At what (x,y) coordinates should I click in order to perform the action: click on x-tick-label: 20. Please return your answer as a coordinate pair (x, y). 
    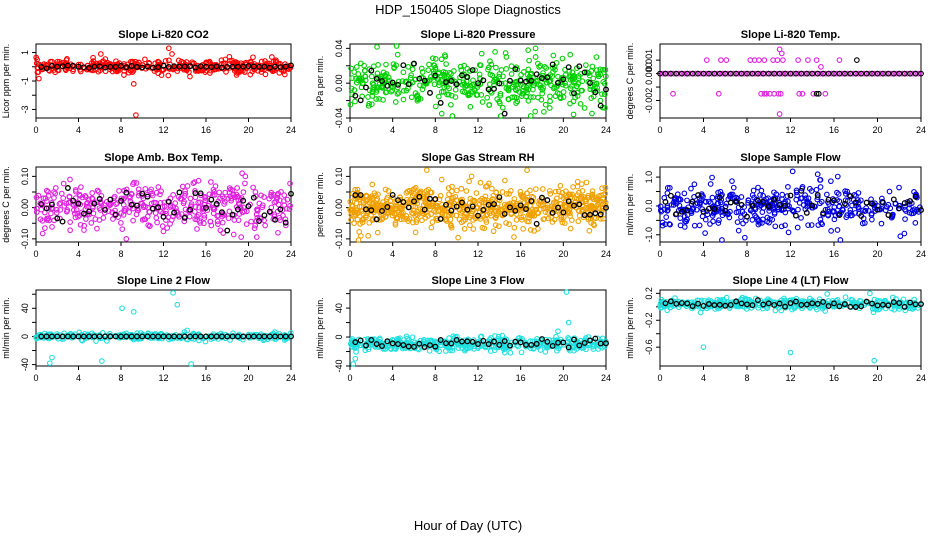
    Looking at the image, I should click on (877, 378).